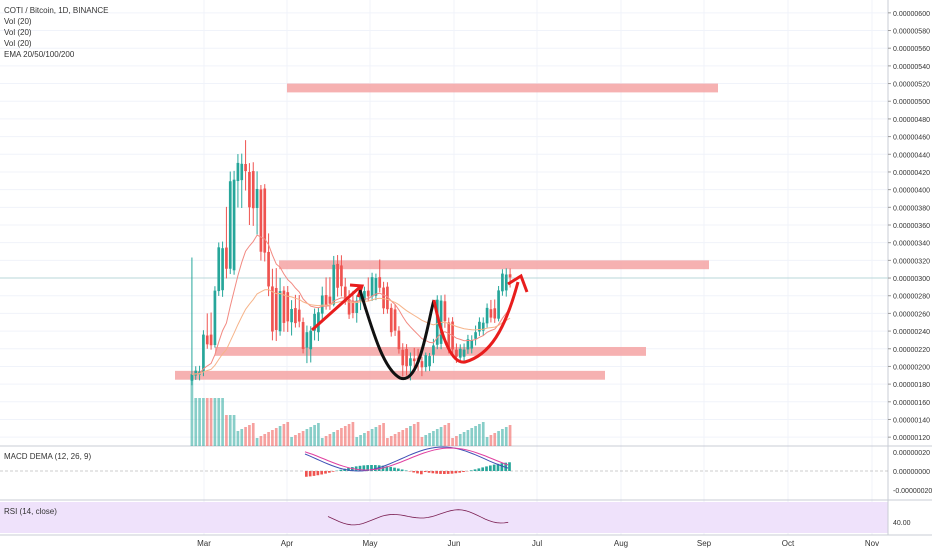  What do you see at coordinates (621, 543) in the screenshot?
I see `time-tick-label: Aug` at bounding box center [621, 543].